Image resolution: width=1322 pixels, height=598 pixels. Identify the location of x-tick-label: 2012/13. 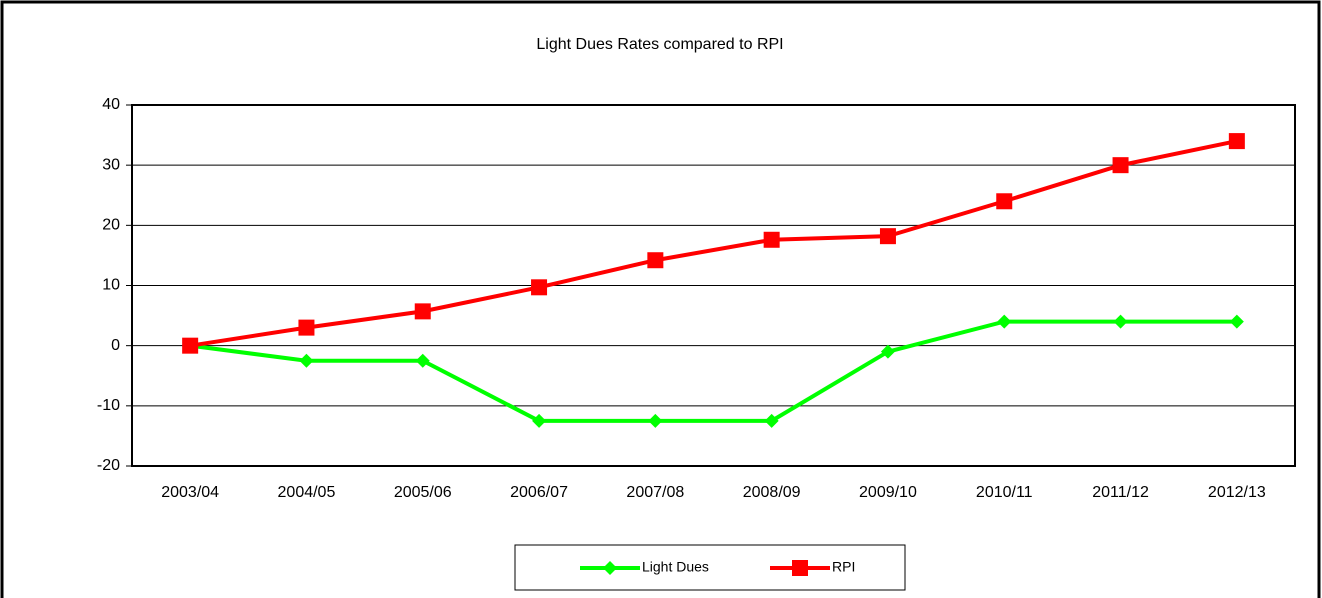
(1237, 492).